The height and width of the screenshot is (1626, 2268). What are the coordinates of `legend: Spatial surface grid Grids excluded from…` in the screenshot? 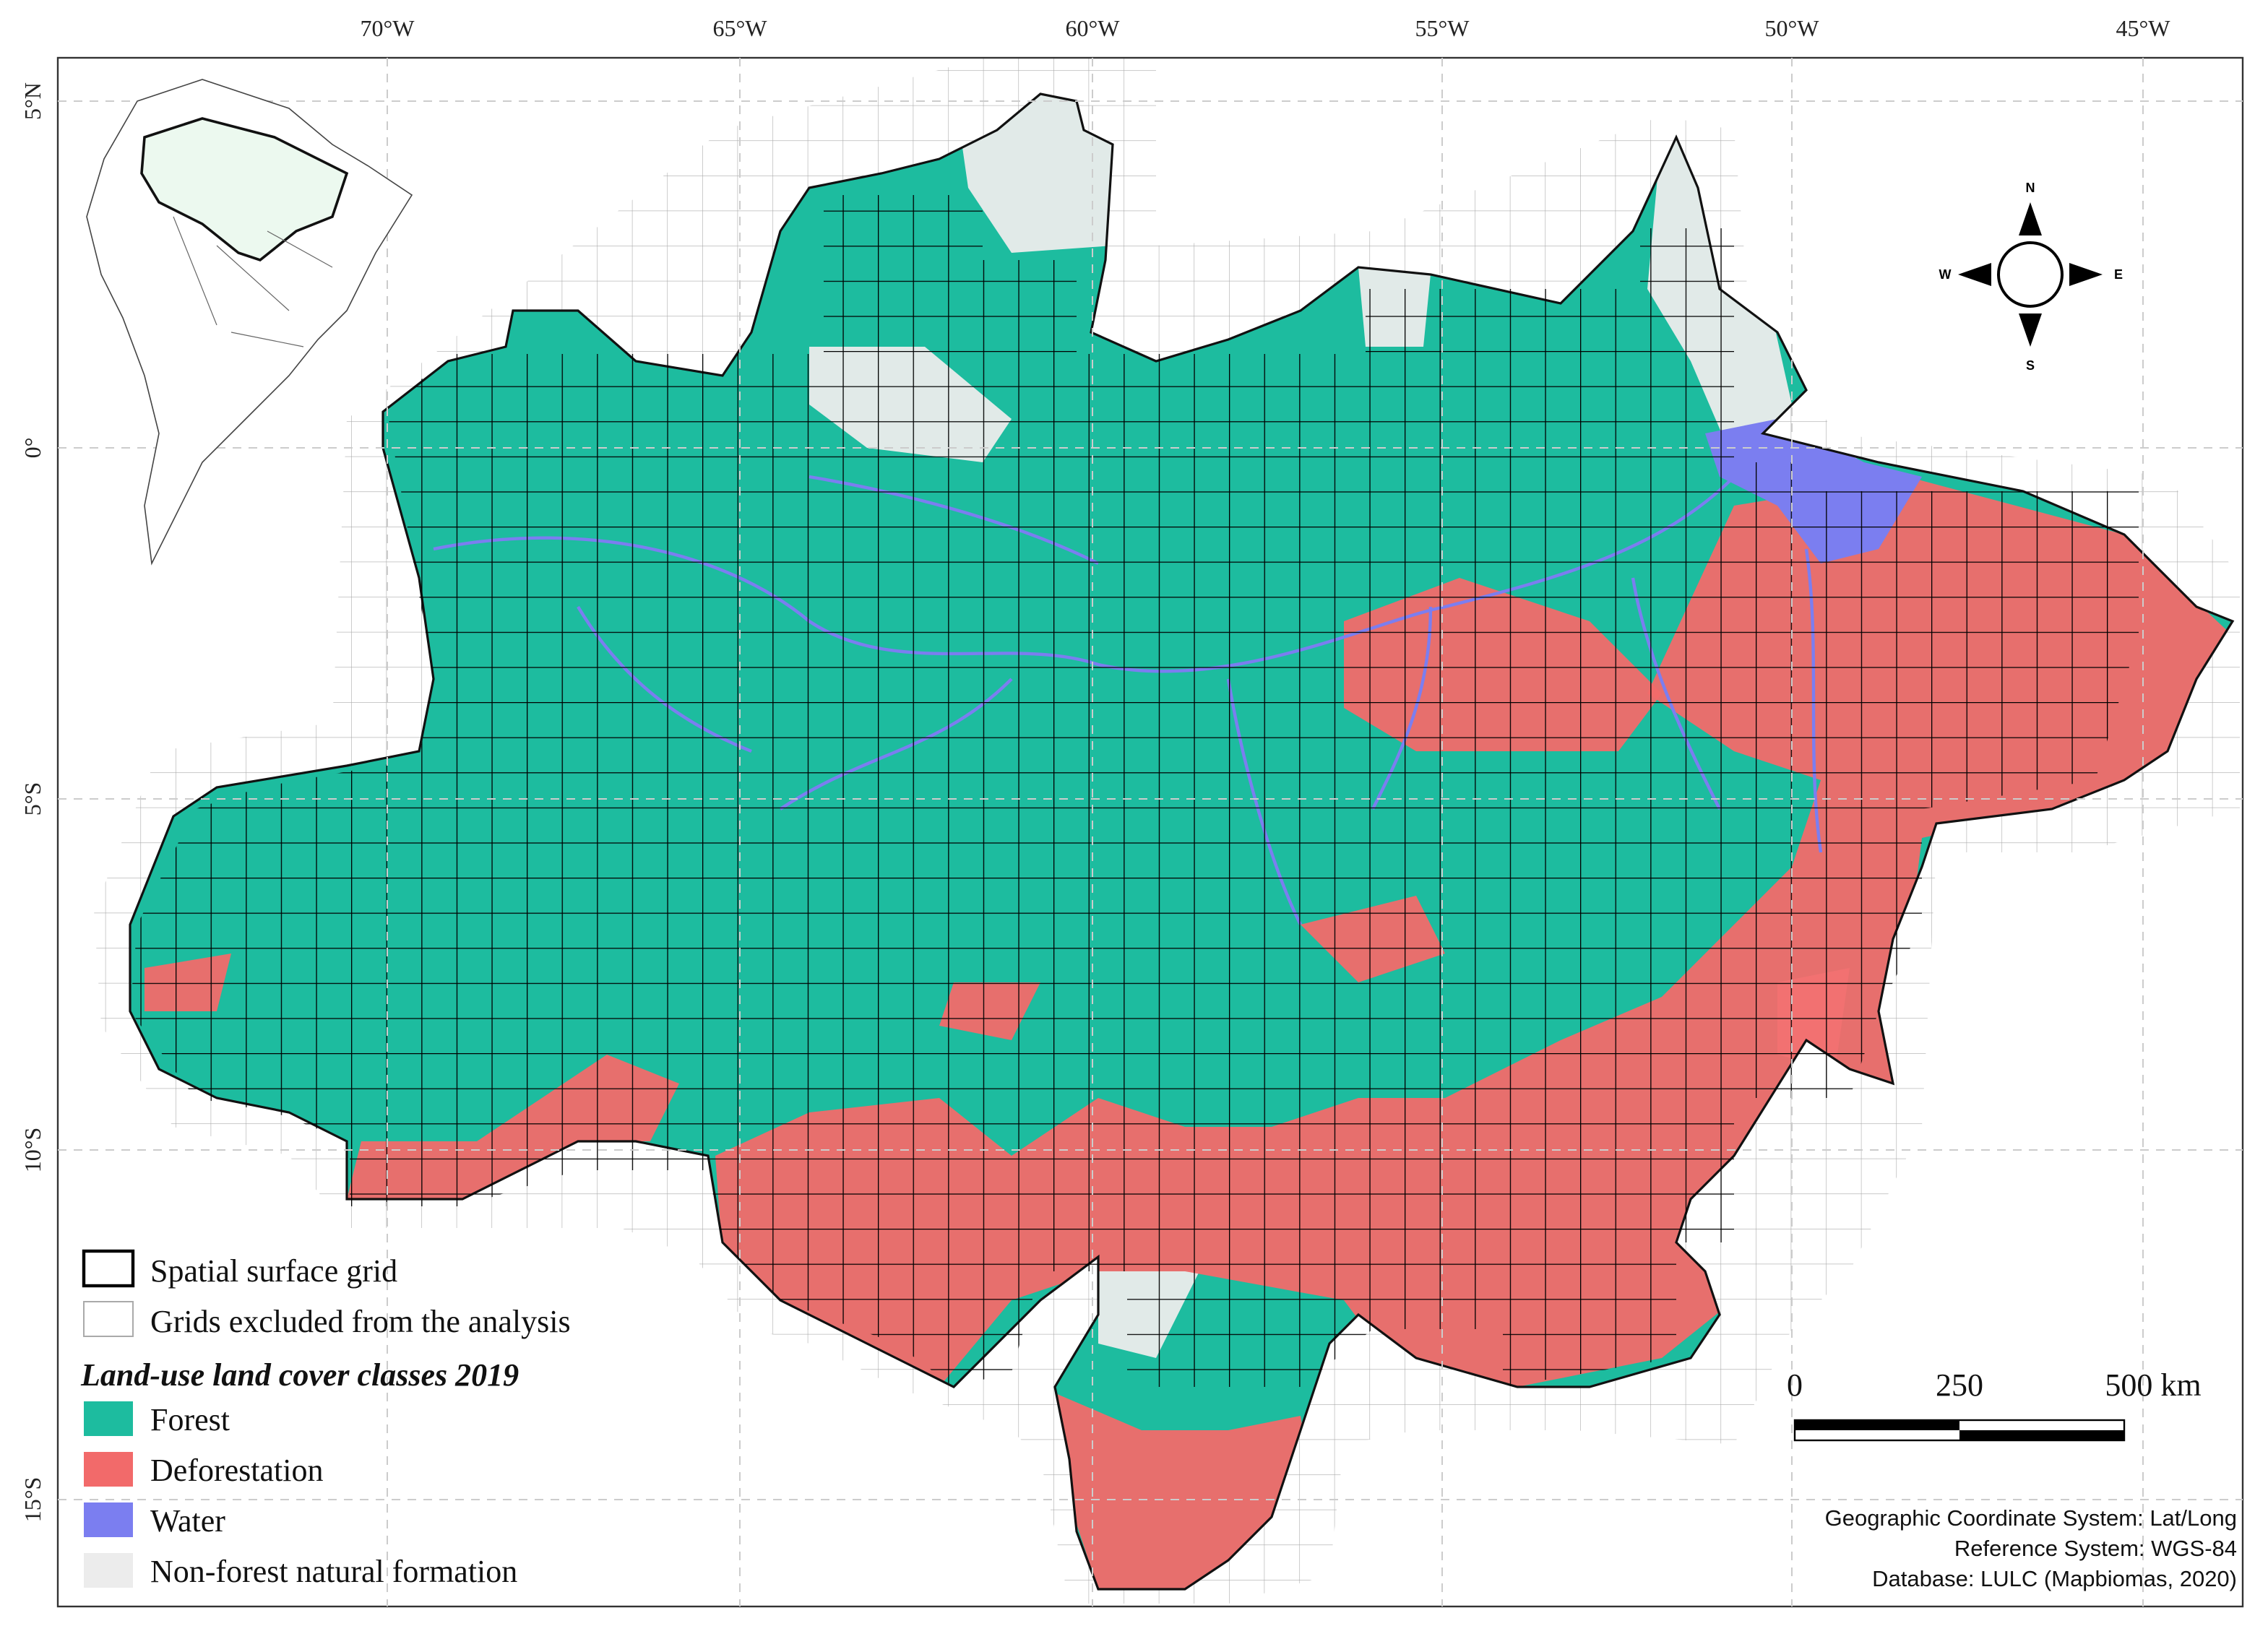 It's located at (325, 1419).